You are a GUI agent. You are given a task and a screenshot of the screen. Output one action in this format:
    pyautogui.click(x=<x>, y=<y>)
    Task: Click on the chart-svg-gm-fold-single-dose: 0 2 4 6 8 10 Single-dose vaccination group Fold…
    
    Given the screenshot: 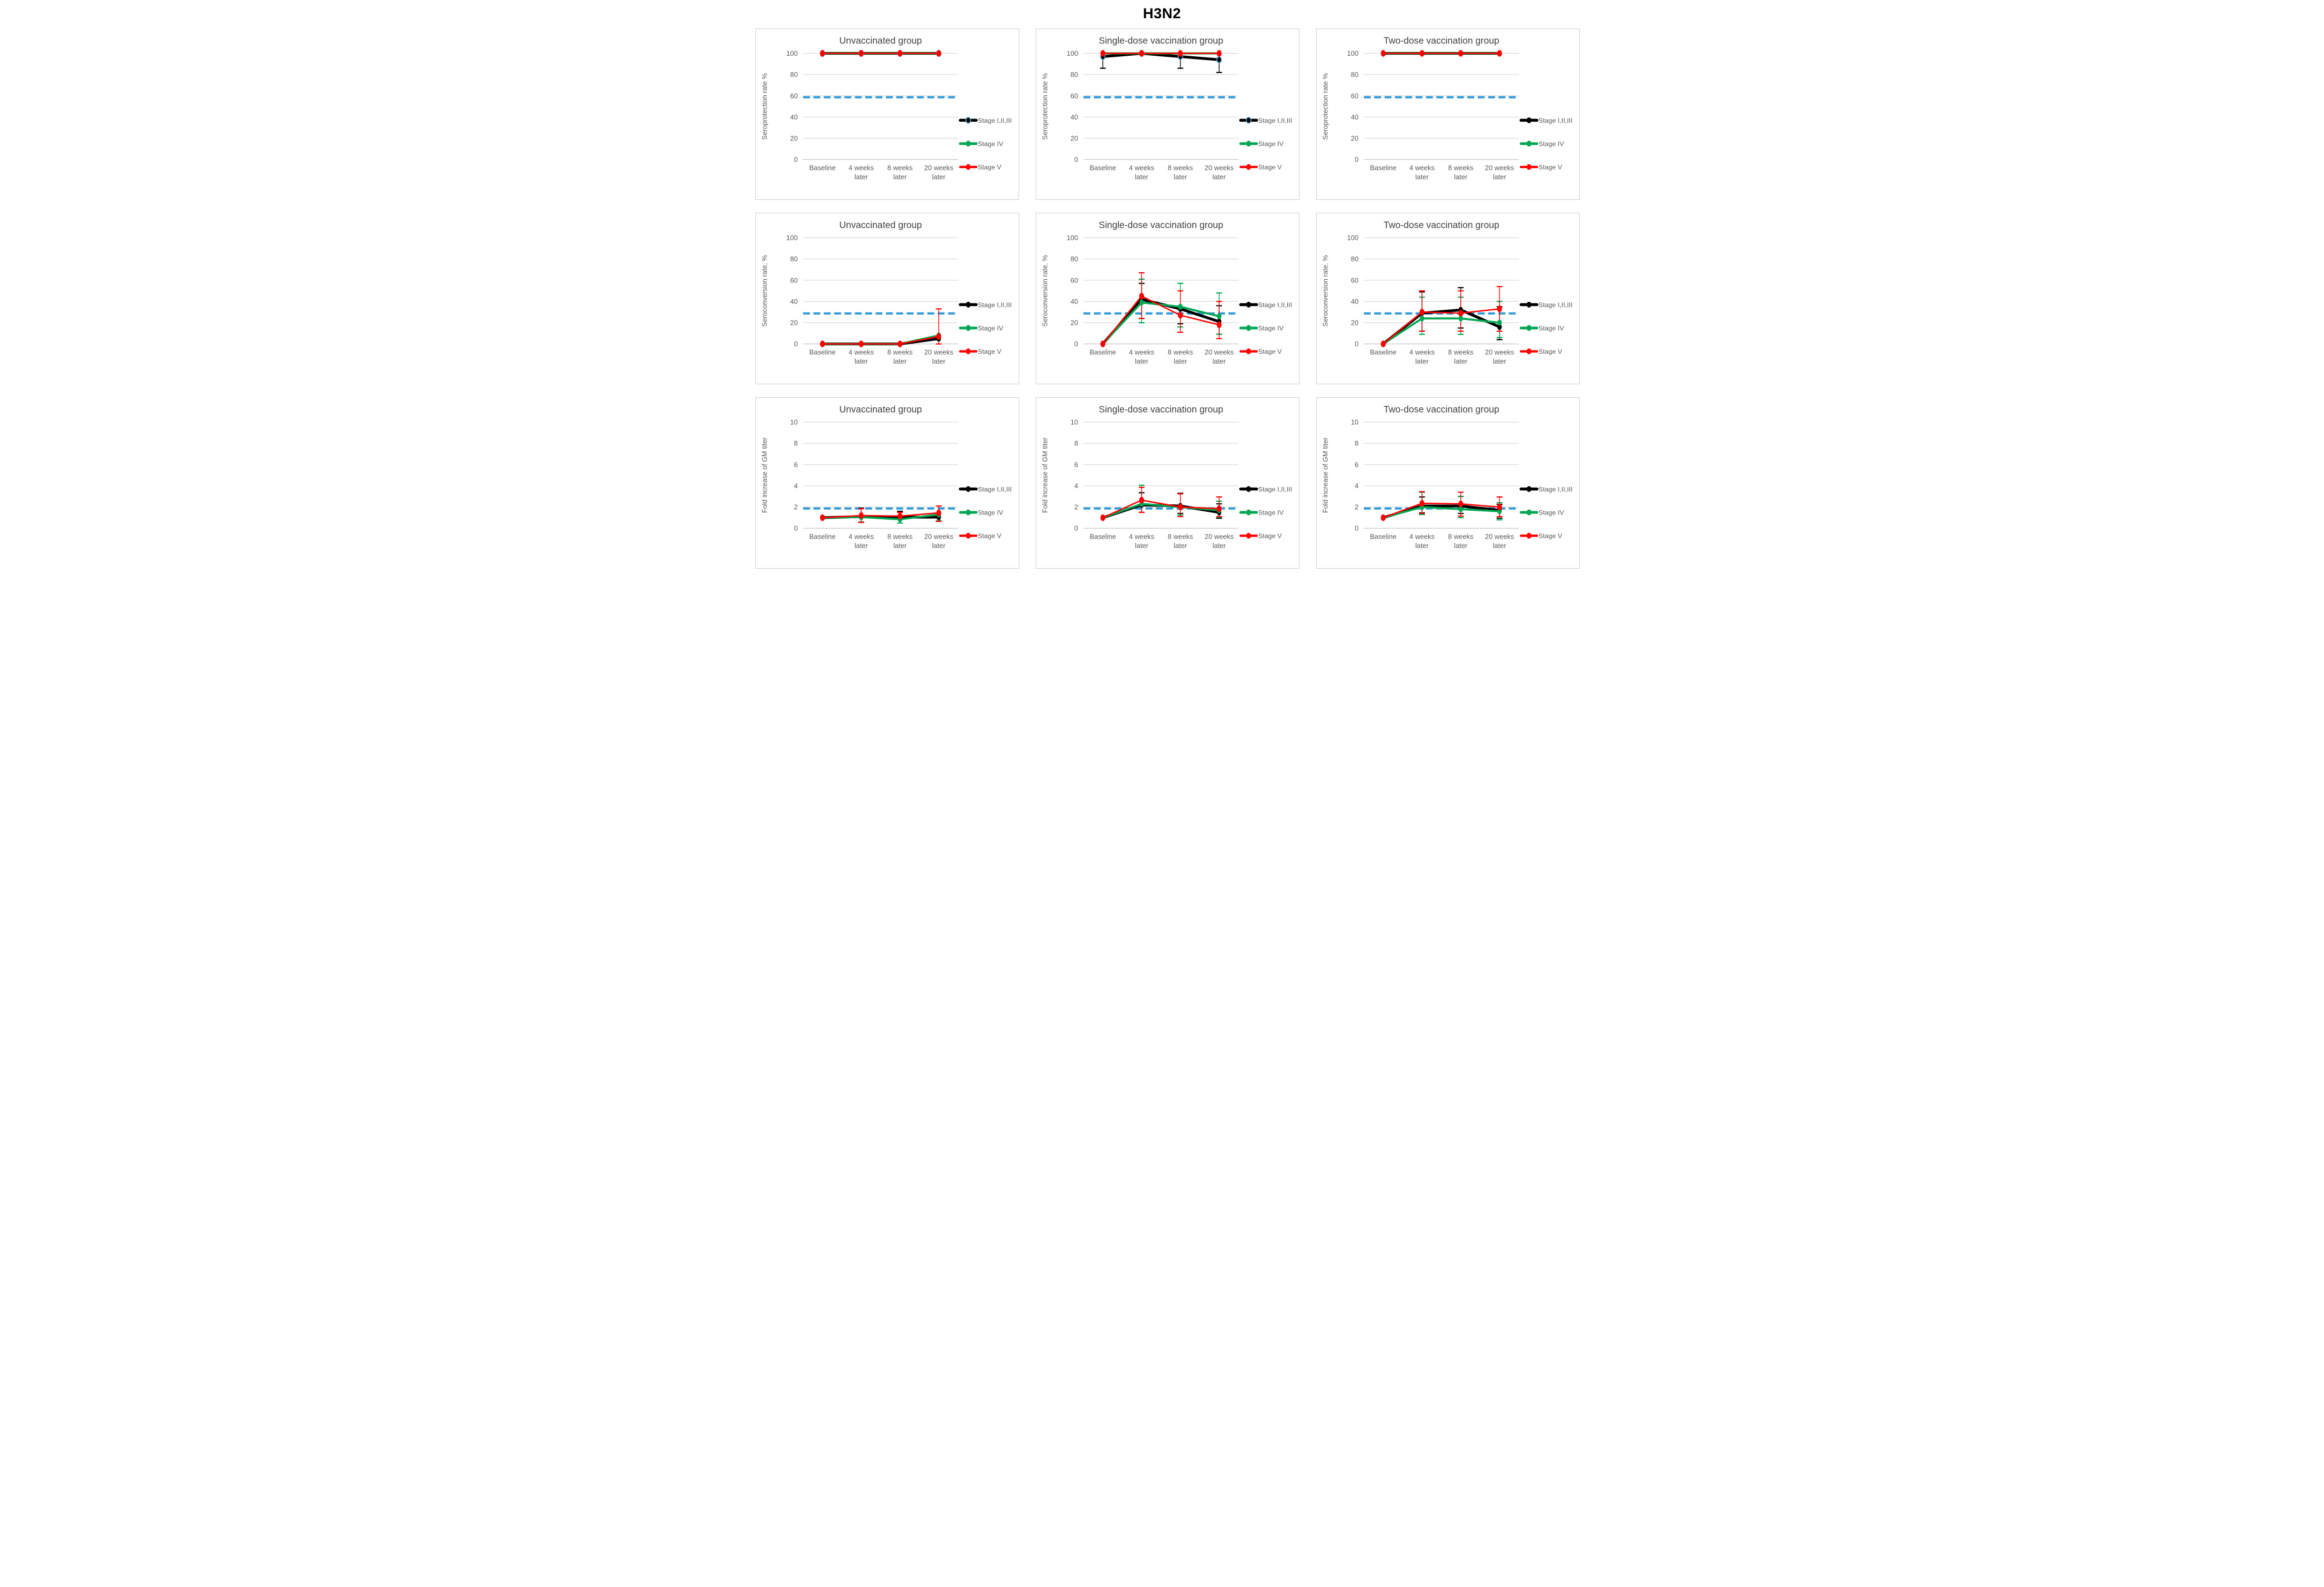 What is the action you would take?
    pyautogui.click(x=1167, y=477)
    